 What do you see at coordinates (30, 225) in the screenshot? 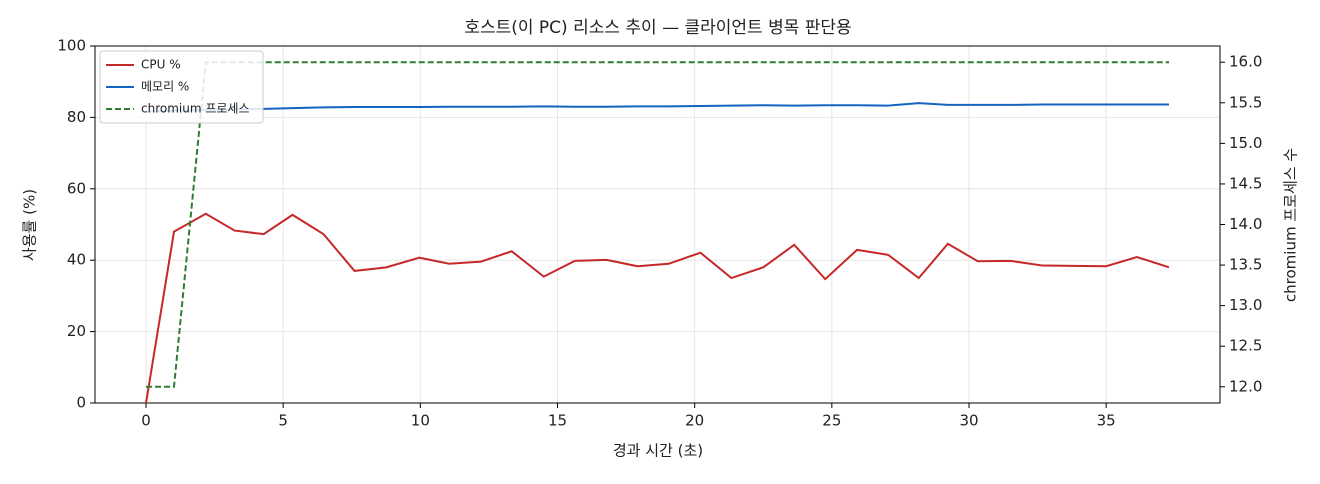
I see `y-axis-label: 사용률 (%)` at bounding box center [30, 225].